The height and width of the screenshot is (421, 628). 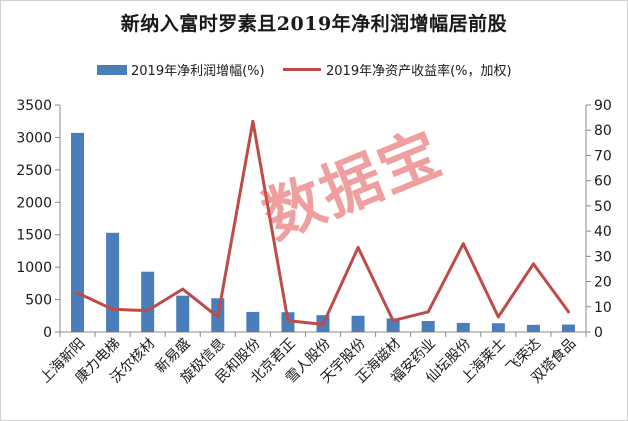 I want to click on left-tick-label: 0, so click(x=47, y=333).